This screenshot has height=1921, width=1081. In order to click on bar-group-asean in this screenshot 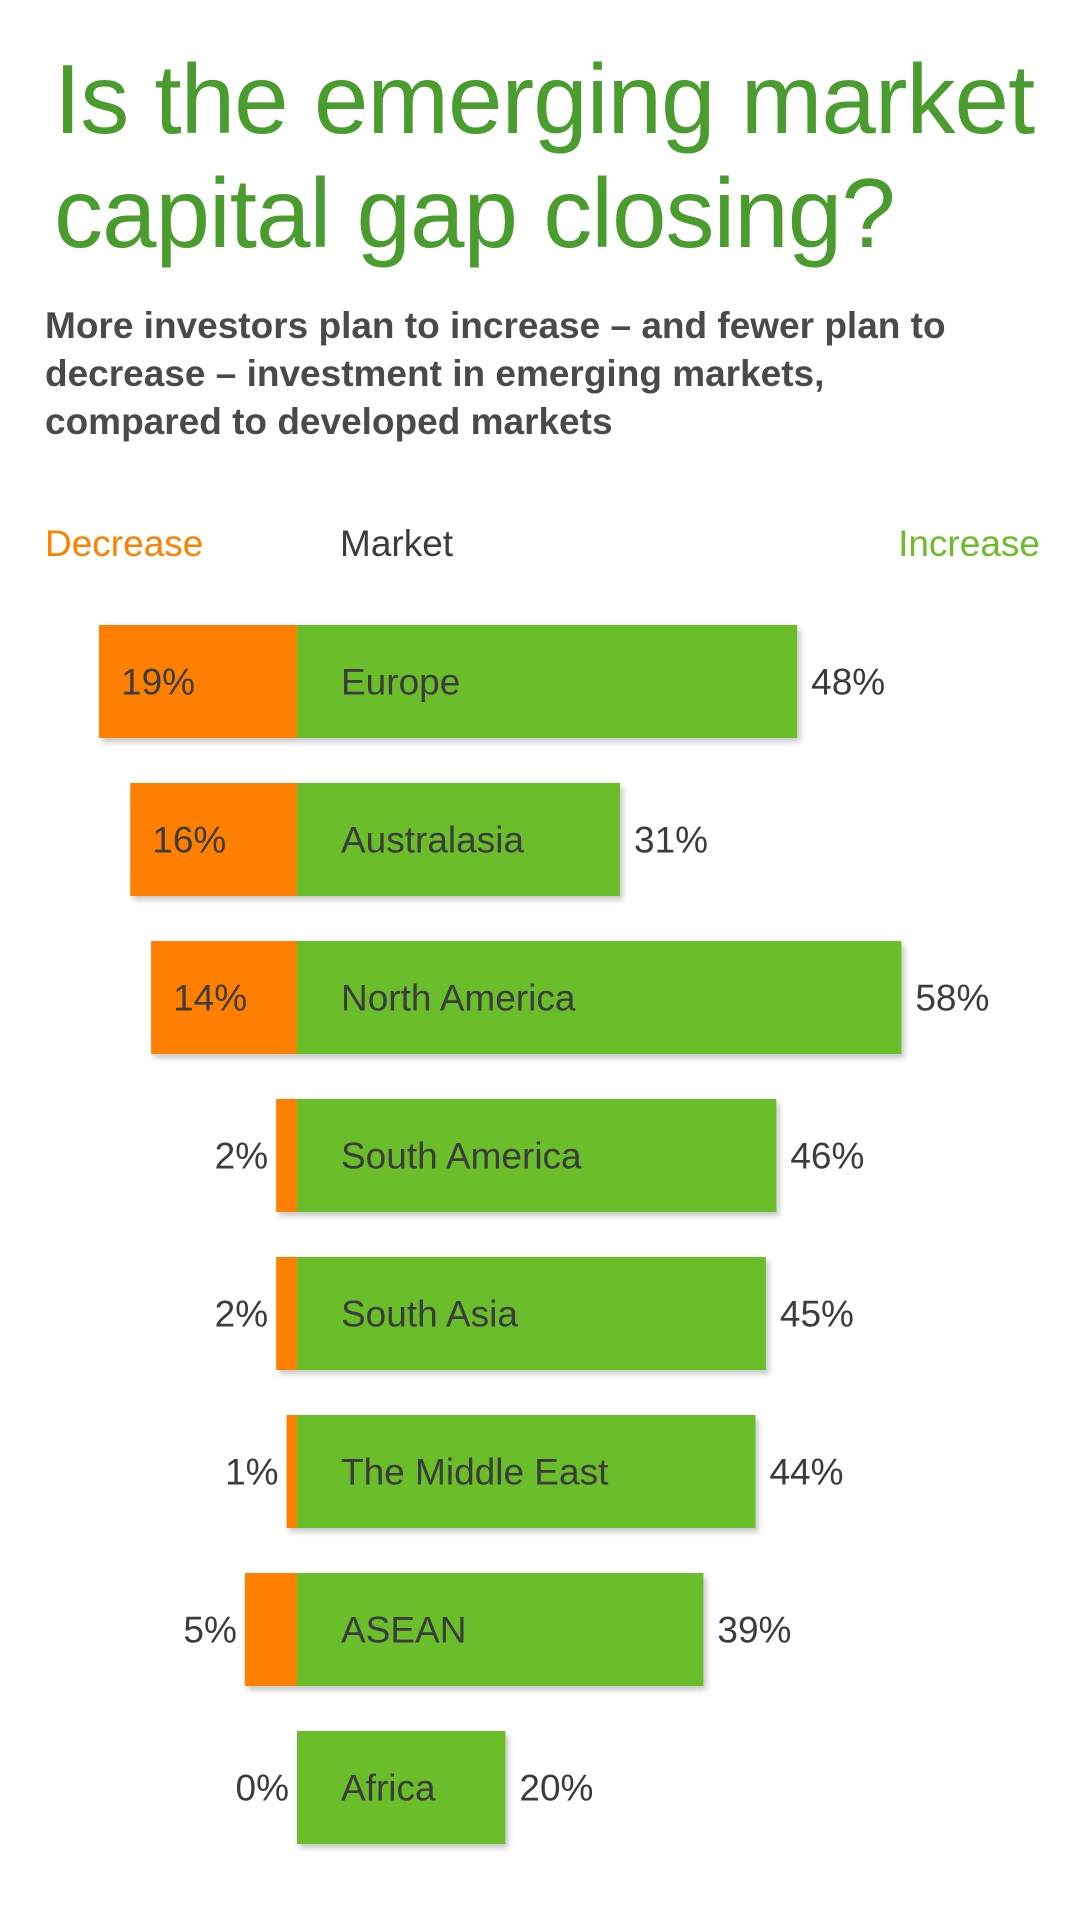, I will do `click(474, 1629)`.